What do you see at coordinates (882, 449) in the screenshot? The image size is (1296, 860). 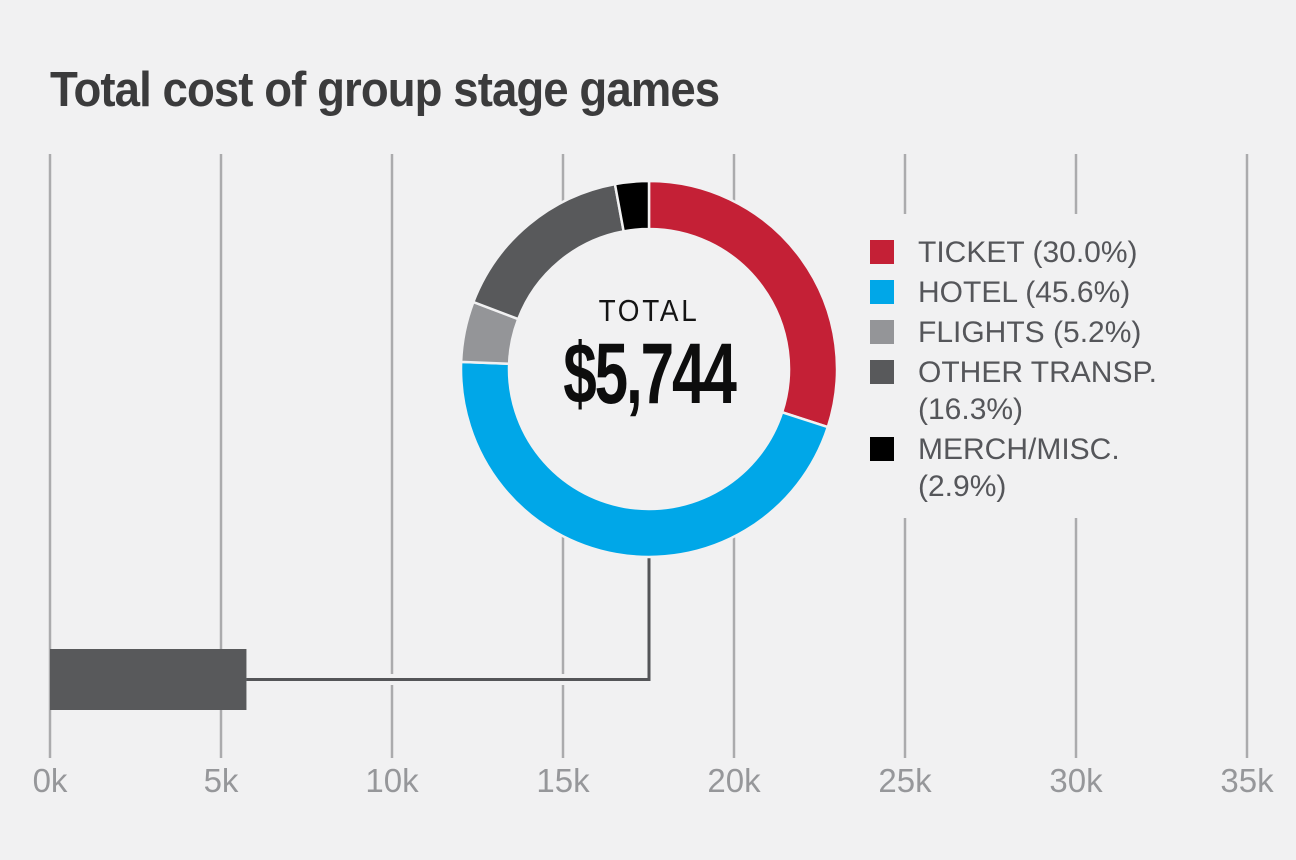 I see `legend-swatch-merch-misc` at bounding box center [882, 449].